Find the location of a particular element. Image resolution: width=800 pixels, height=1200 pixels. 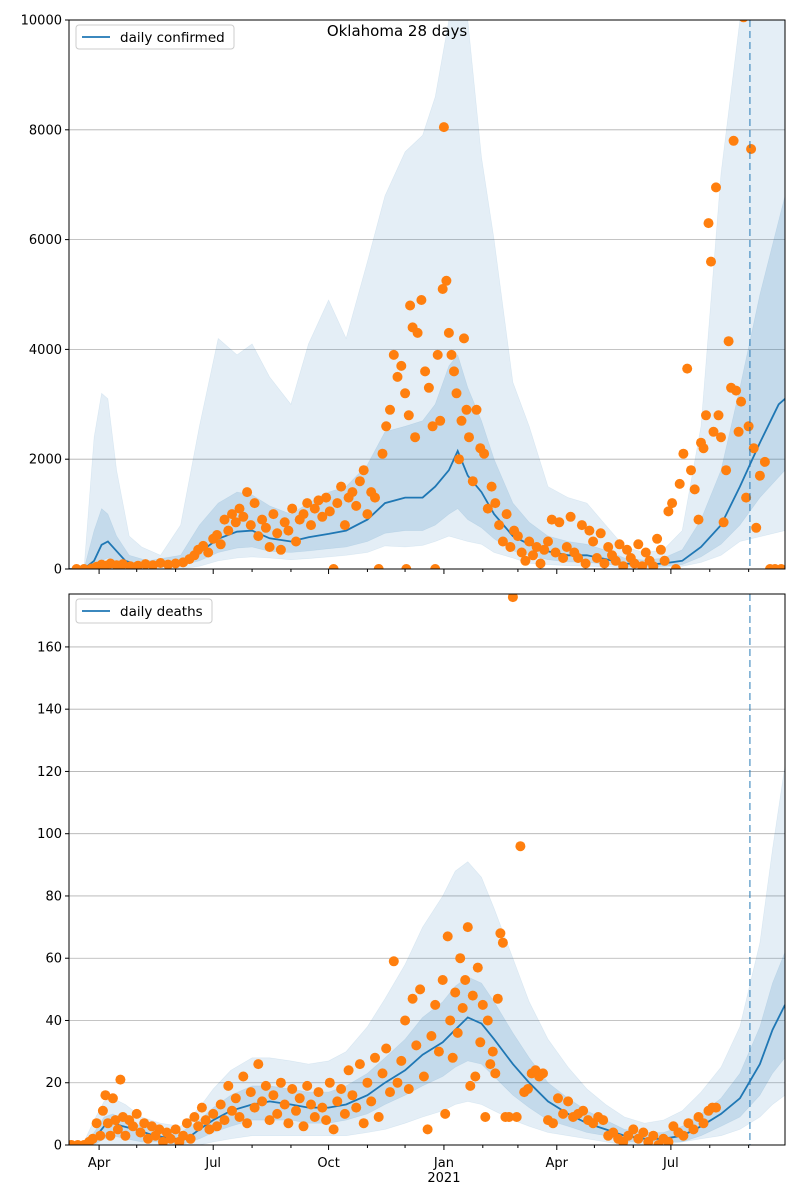

y-tick-label: 6000 is located at coordinates (45, 240).